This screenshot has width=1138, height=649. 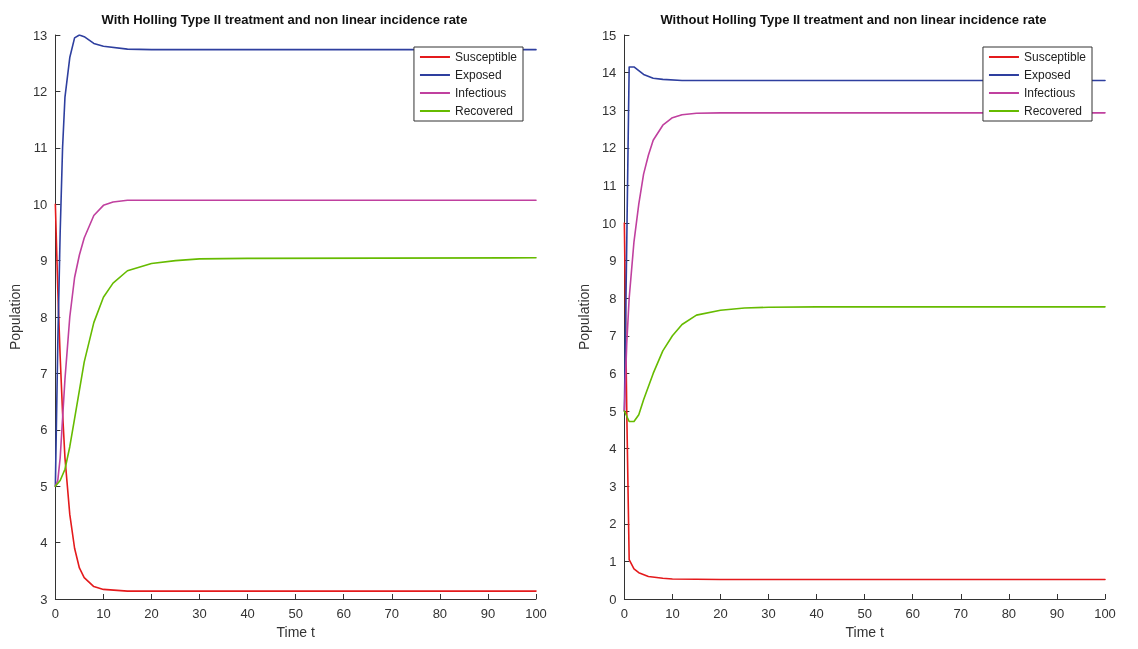 I want to click on chart-title: Without Holling Type II treatment and non linear incidence rate, so click(x=853, y=19).